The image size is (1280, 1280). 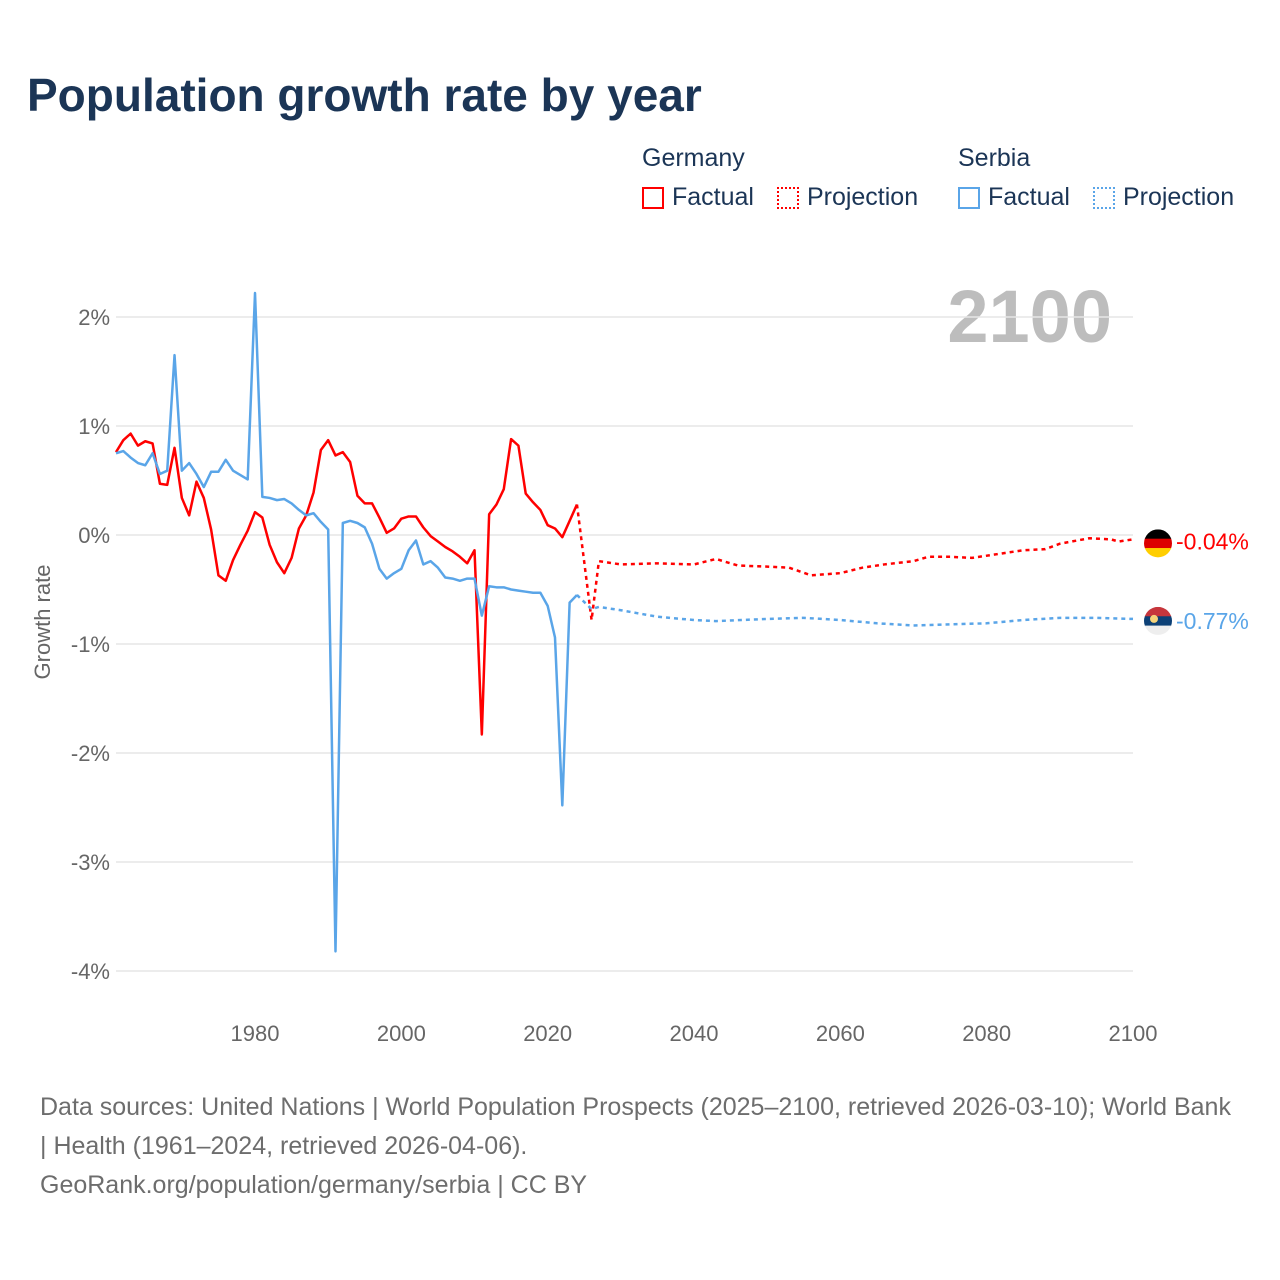 I want to click on legend-group-name: Serbia, so click(x=994, y=158).